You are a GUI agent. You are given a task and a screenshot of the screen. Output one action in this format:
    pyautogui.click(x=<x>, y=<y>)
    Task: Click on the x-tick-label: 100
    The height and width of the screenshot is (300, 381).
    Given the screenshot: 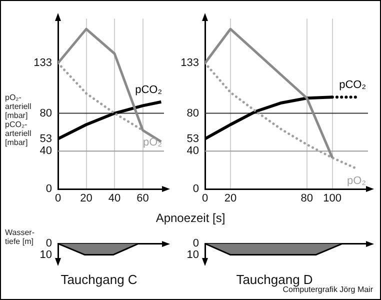 What is the action you would take?
    pyautogui.click(x=332, y=198)
    